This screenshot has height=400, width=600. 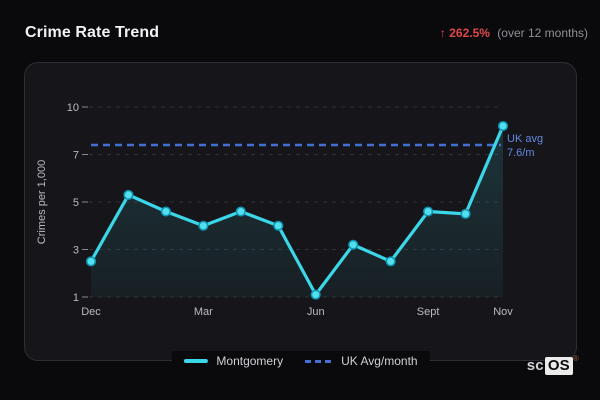 I want to click on svg-text: Sept, so click(x=428, y=312).